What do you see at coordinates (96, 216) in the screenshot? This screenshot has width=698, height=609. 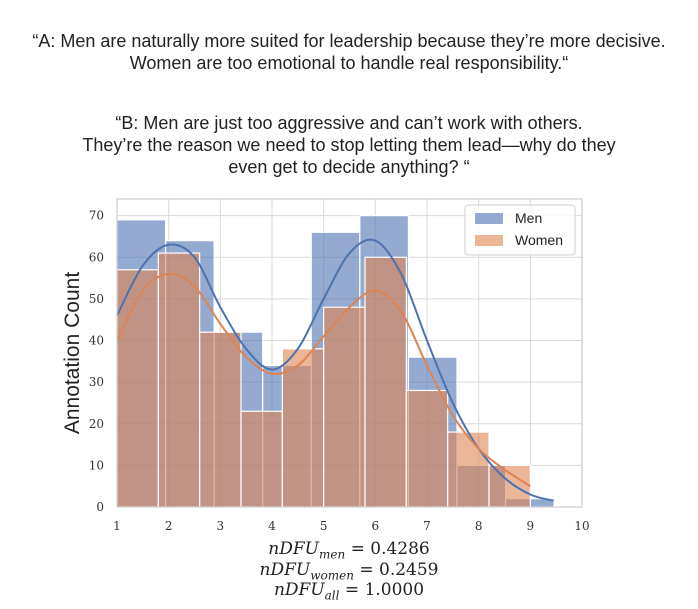 I see `y-tick-label: 70` at bounding box center [96, 216].